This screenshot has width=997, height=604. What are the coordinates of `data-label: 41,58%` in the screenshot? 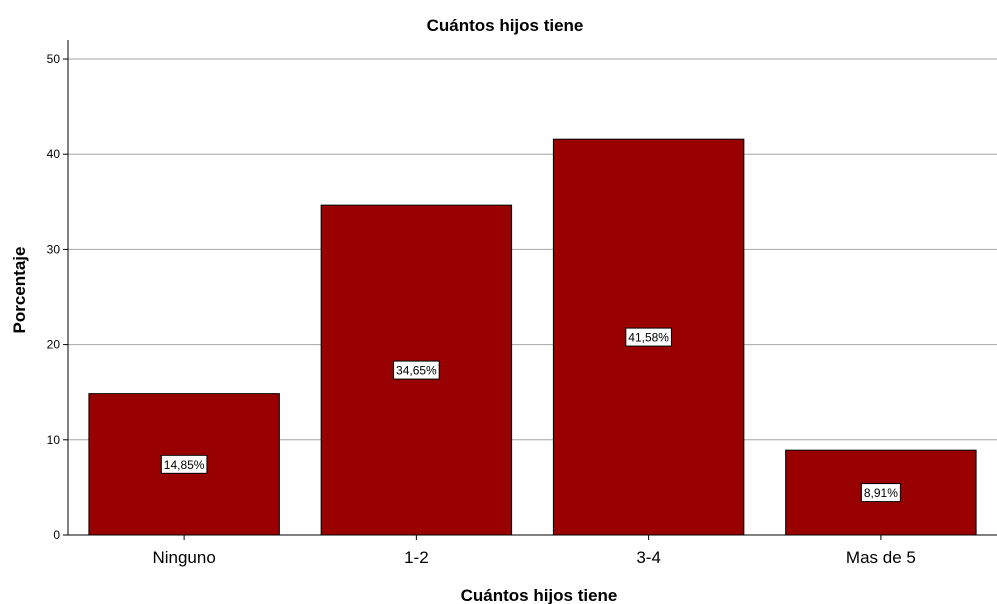 It's located at (648, 338).